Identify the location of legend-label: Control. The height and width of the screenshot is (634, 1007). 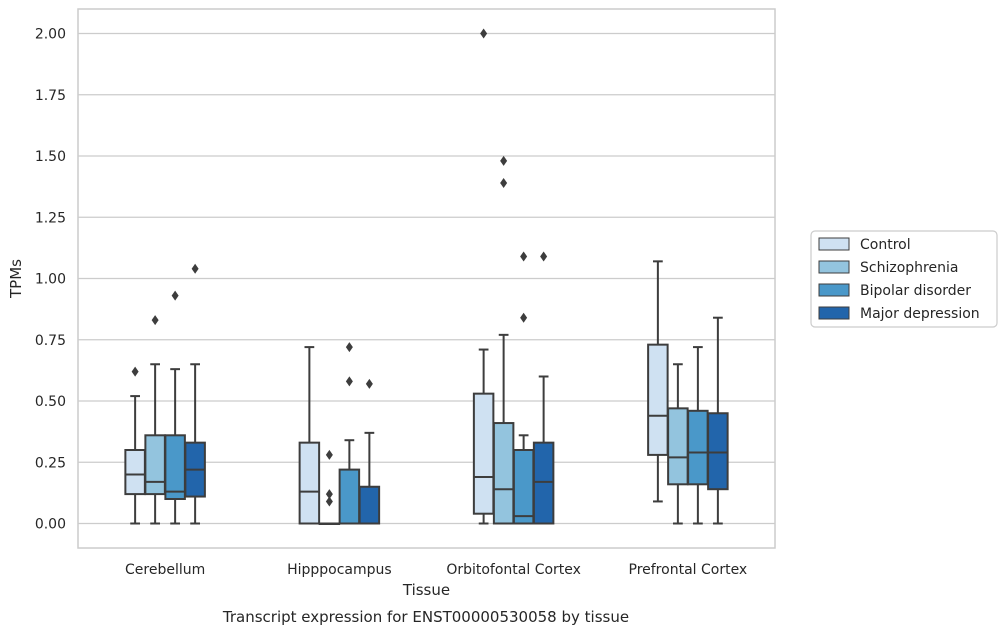
(885, 245).